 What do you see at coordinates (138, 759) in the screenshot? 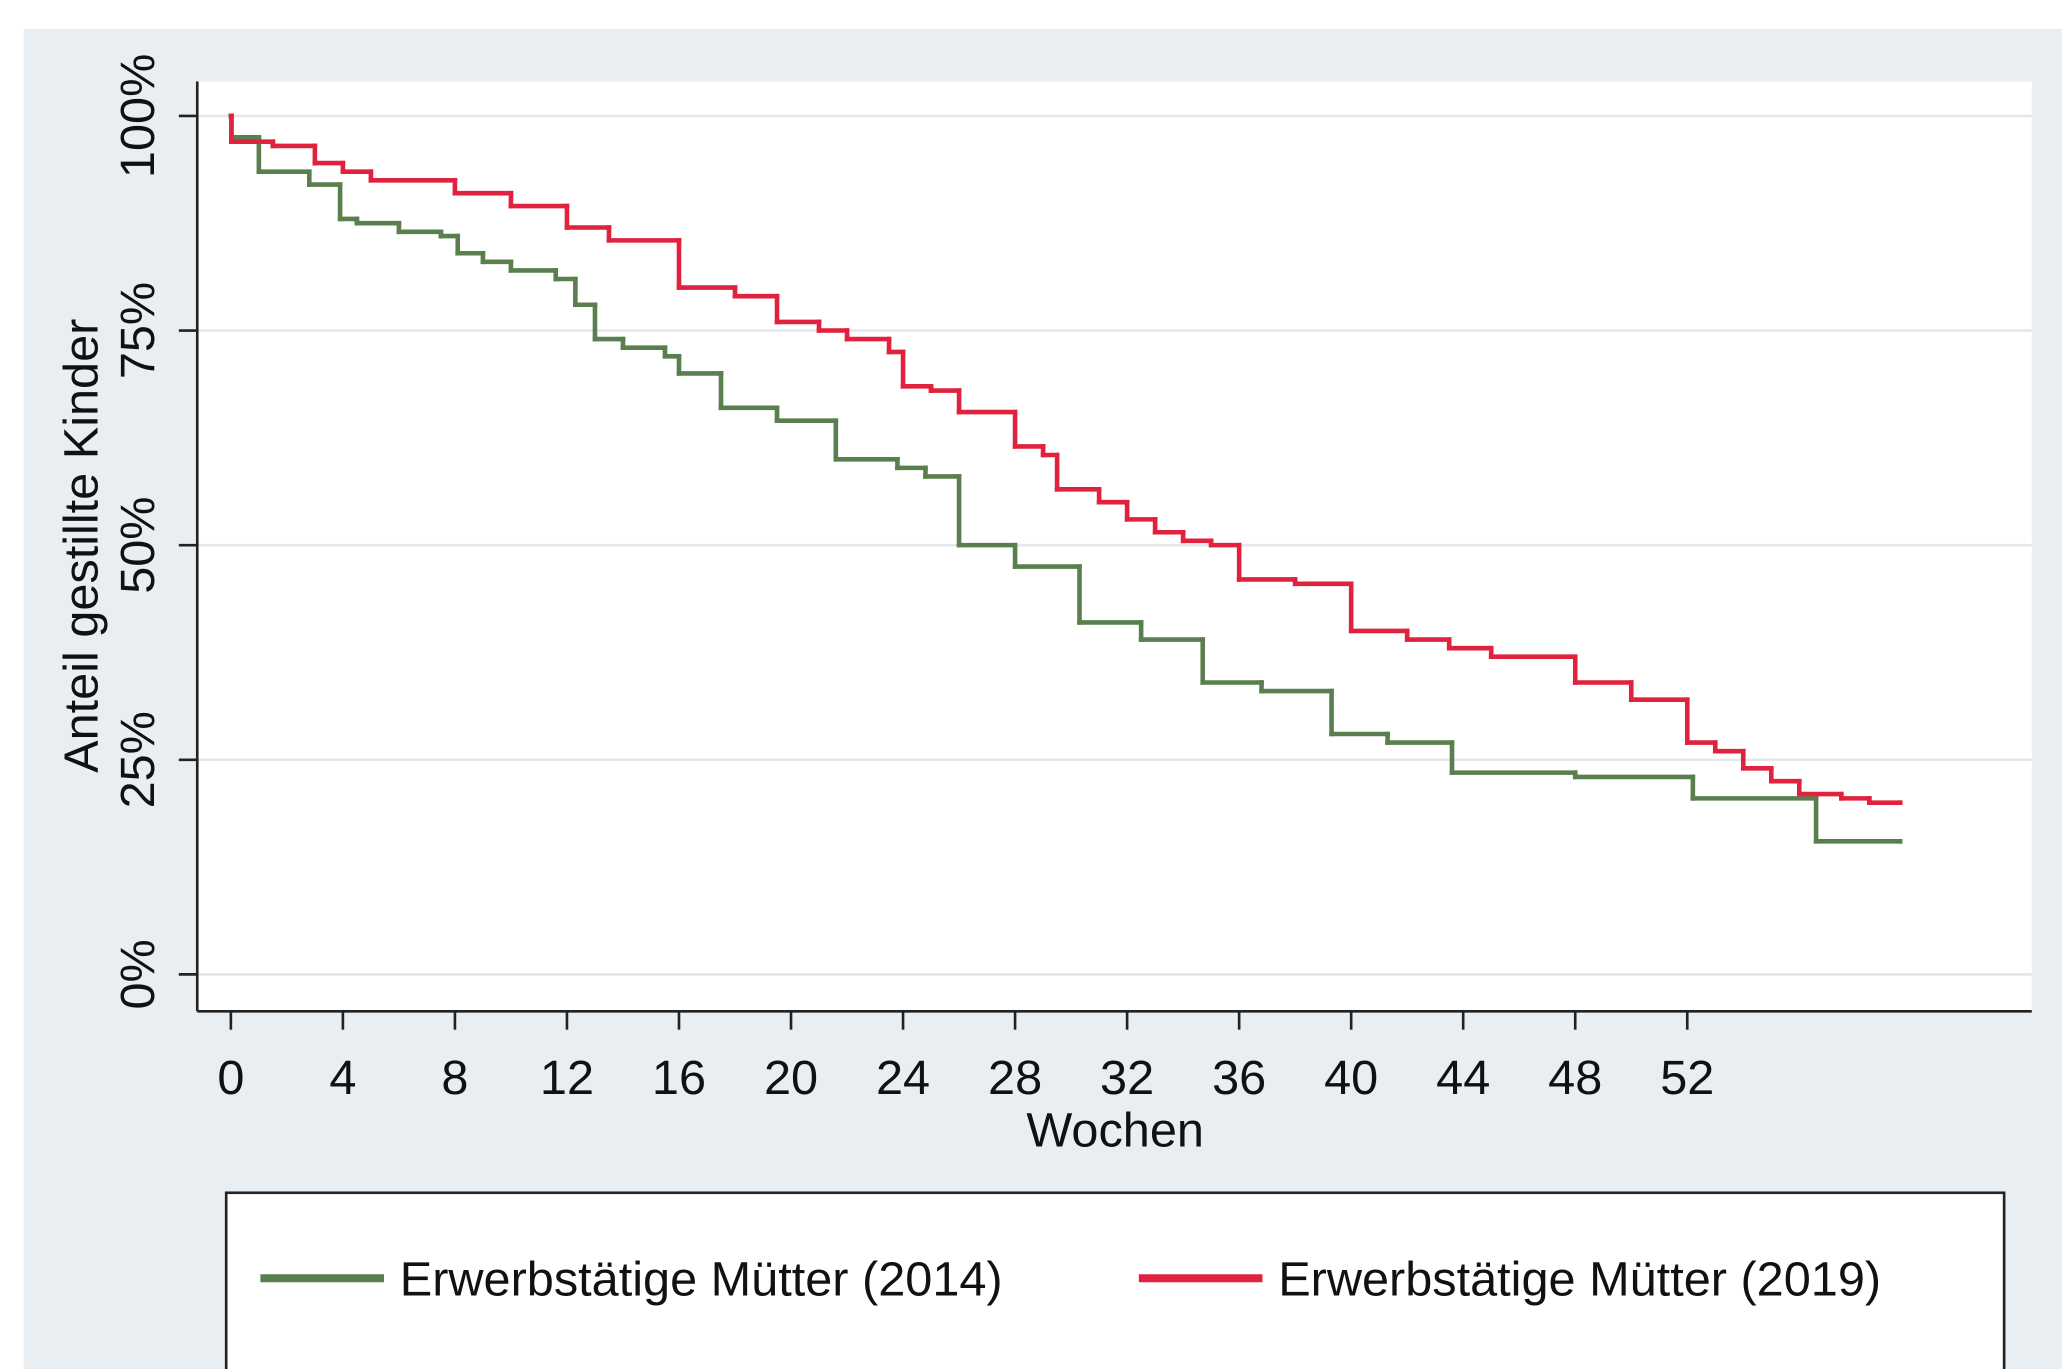
I see `y-tick-label: 25%` at bounding box center [138, 759].